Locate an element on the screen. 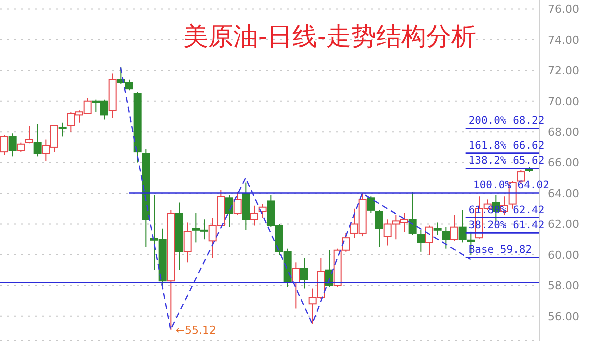  ref-line-label: 200.0% 68.22 is located at coordinates (506, 121).